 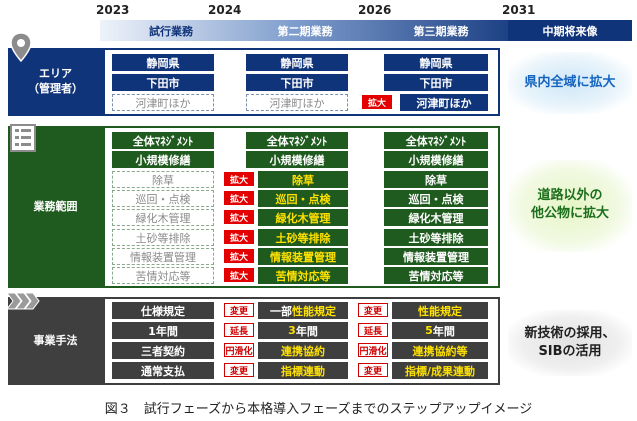 I want to click on section-label: 事業手法, so click(x=55, y=340).